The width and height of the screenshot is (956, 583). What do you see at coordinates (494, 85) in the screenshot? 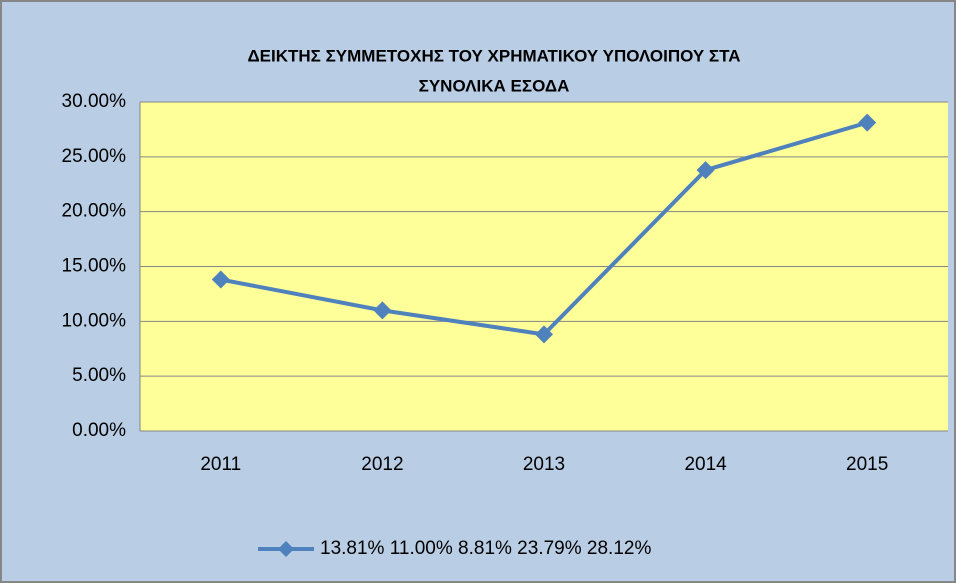
I see `chart-title: ΣΥΝΟΛΙΚΑ ΕΣΟΔΑ` at bounding box center [494, 85].